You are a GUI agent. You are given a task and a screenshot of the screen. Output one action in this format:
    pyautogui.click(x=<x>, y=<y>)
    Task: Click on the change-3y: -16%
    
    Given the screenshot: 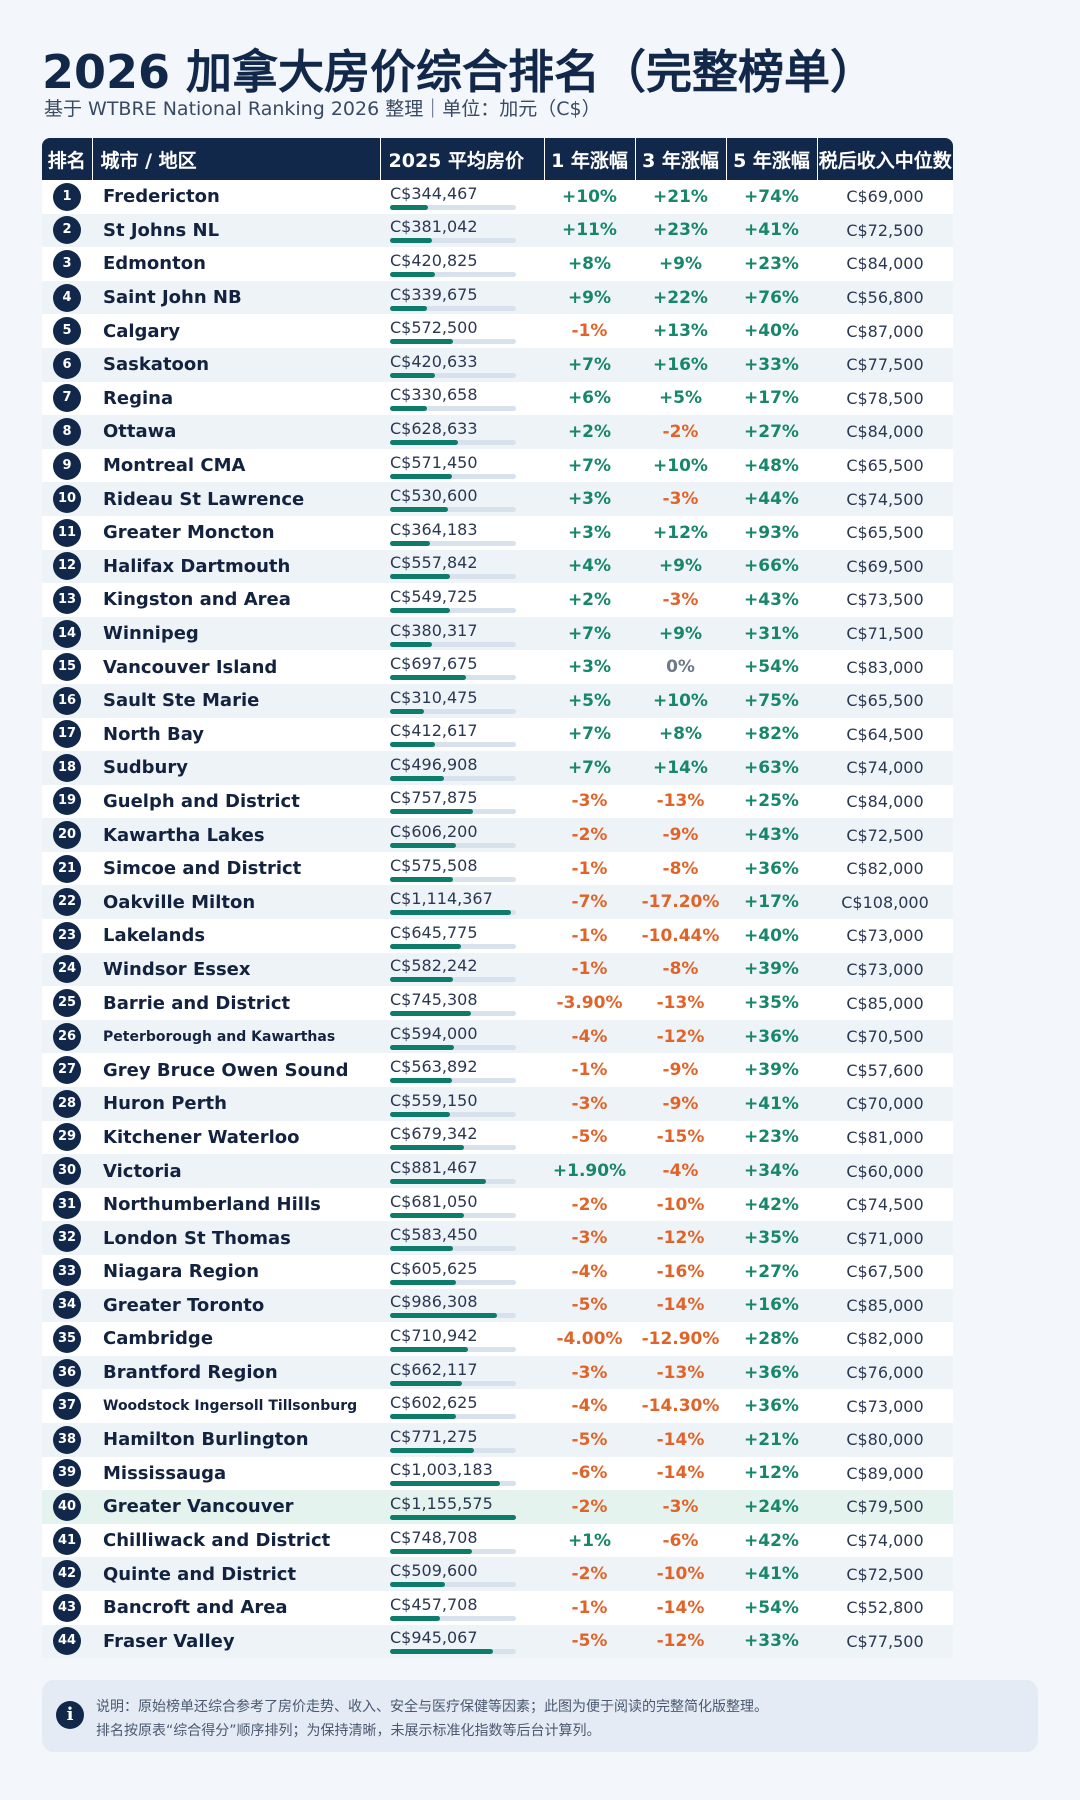 What is the action you would take?
    pyautogui.click(x=680, y=1271)
    